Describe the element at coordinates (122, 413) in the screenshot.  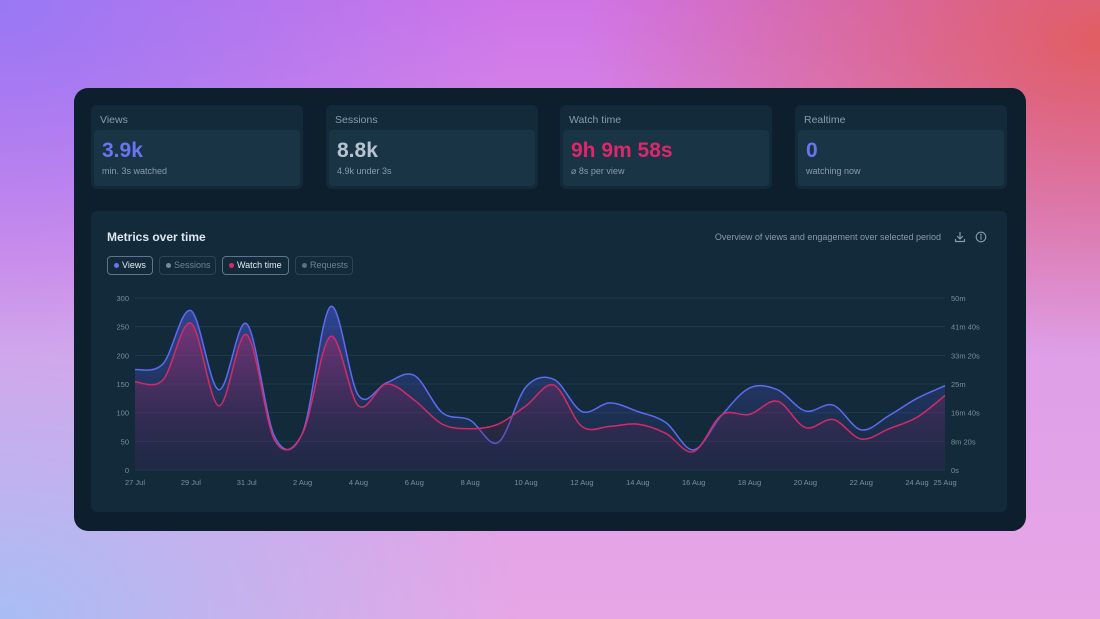
I see `y-left-tick-label: 100` at that location.